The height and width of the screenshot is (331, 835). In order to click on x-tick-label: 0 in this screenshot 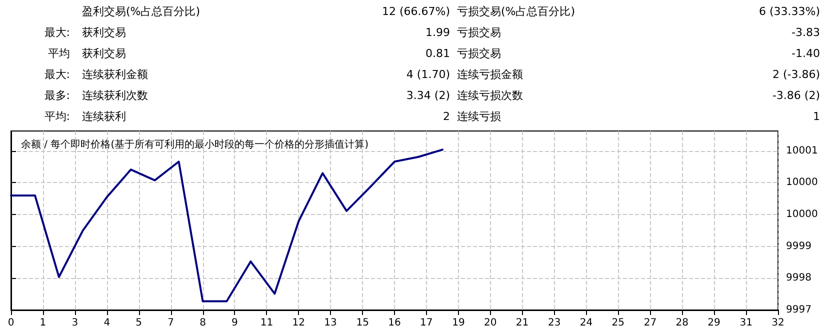, I will do `click(11, 323)`.